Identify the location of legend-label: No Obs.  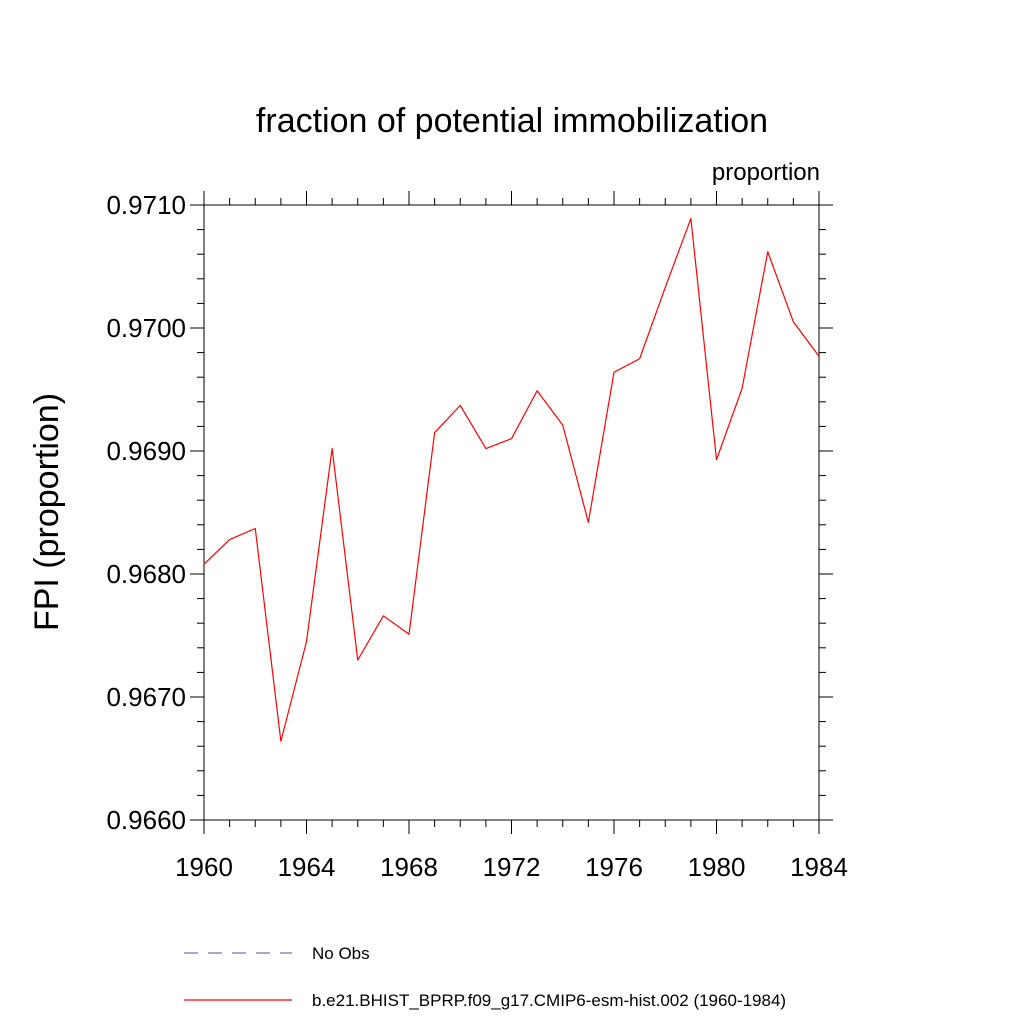
(341, 953).